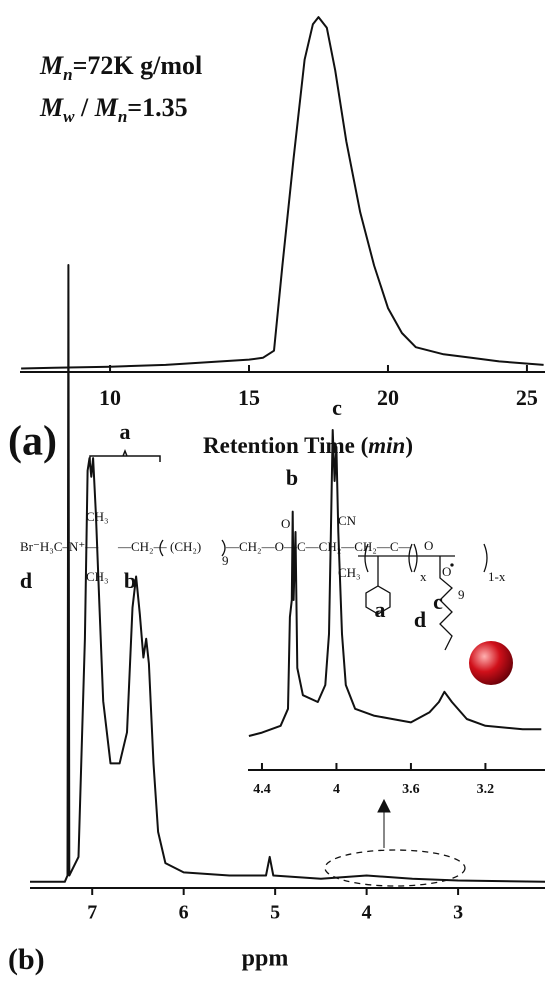 This screenshot has width=545, height=982. I want to click on structure-text: Br⁻H₃C–N⁺—, so click(59, 546).